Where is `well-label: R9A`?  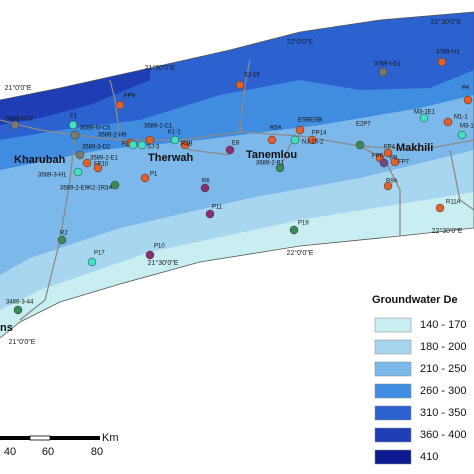
well-label: R9A is located at coordinates (392, 182).